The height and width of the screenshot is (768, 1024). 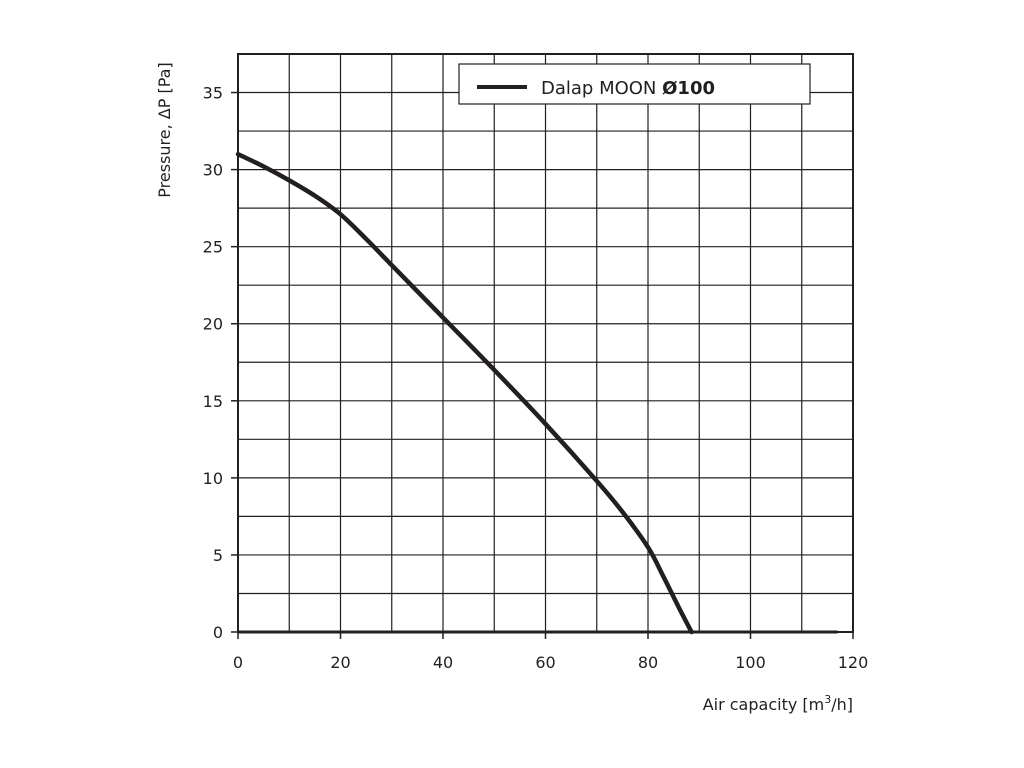 What do you see at coordinates (213, 478) in the screenshot?
I see `y-tick-label: 10` at bounding box center [213, 478].